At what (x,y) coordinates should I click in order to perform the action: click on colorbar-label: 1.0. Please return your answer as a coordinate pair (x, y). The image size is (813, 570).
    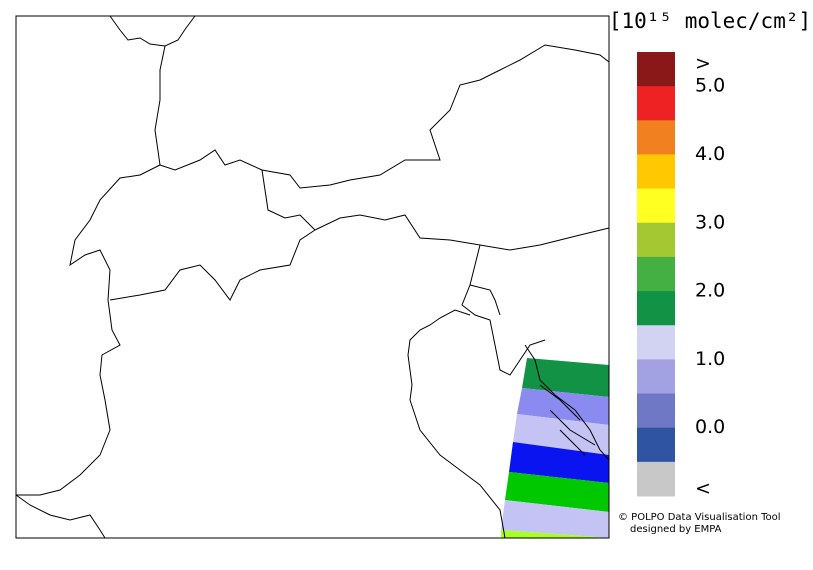
    Looking at the image, I should click on (710, 359).